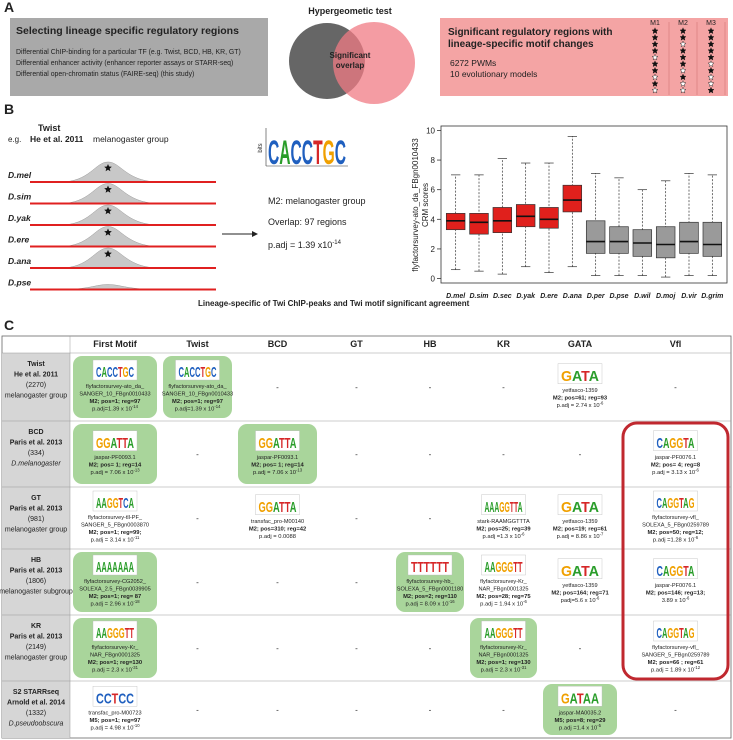 This screenshot has height=740, width=733. I want to click on motif-name: SANGER_5_FBgn0003870, so click(115, 526).